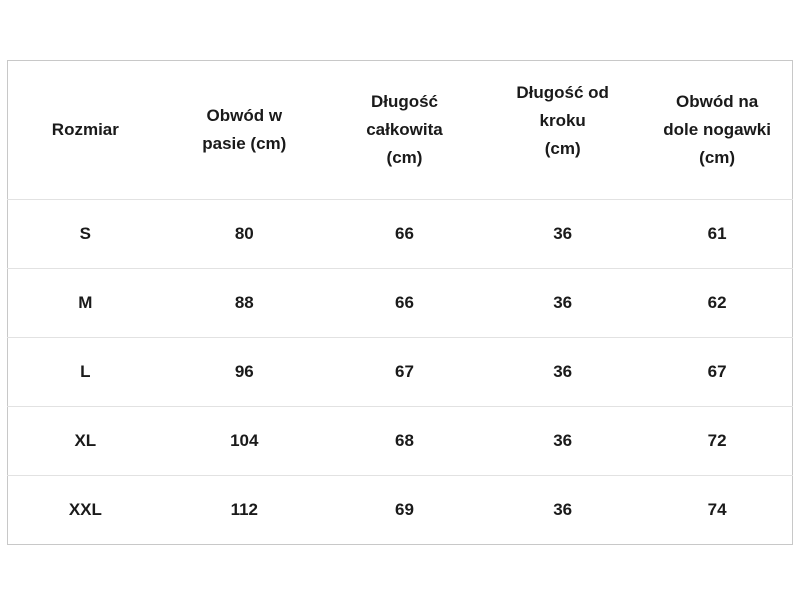 The height and width of the screenshot is (600, 800). I want to click on cell-leg-opening: 67, so click(717, 371).